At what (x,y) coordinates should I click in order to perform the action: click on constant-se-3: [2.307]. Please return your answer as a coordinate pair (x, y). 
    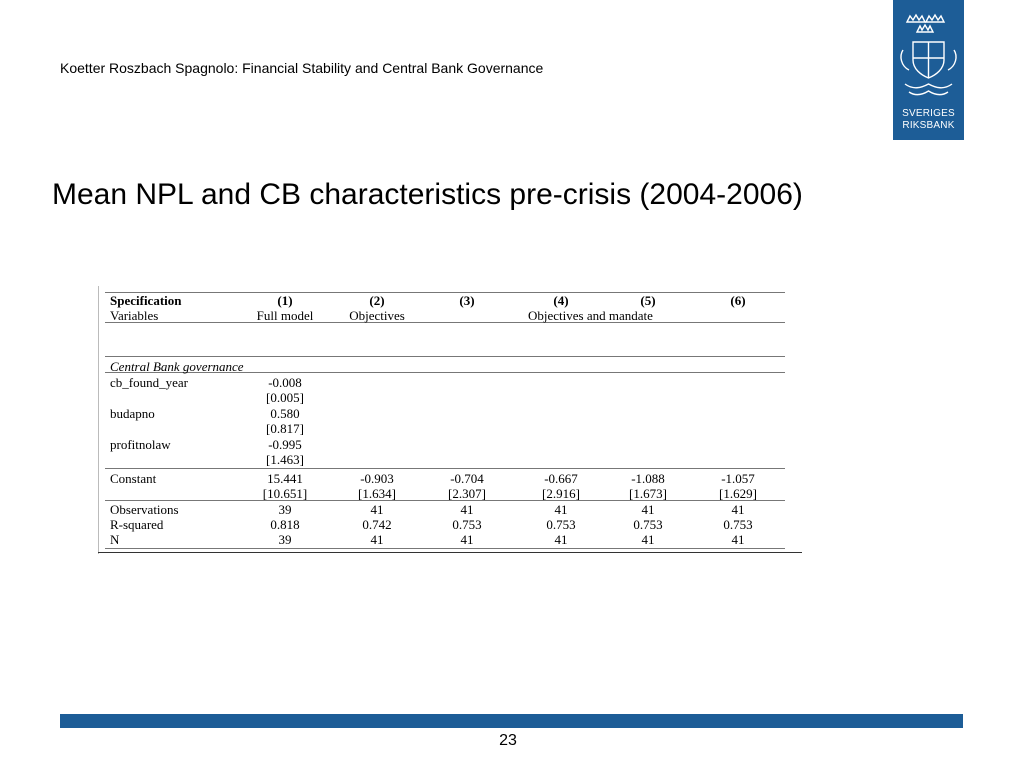
    Looking at the image, I should click on (467, 493).